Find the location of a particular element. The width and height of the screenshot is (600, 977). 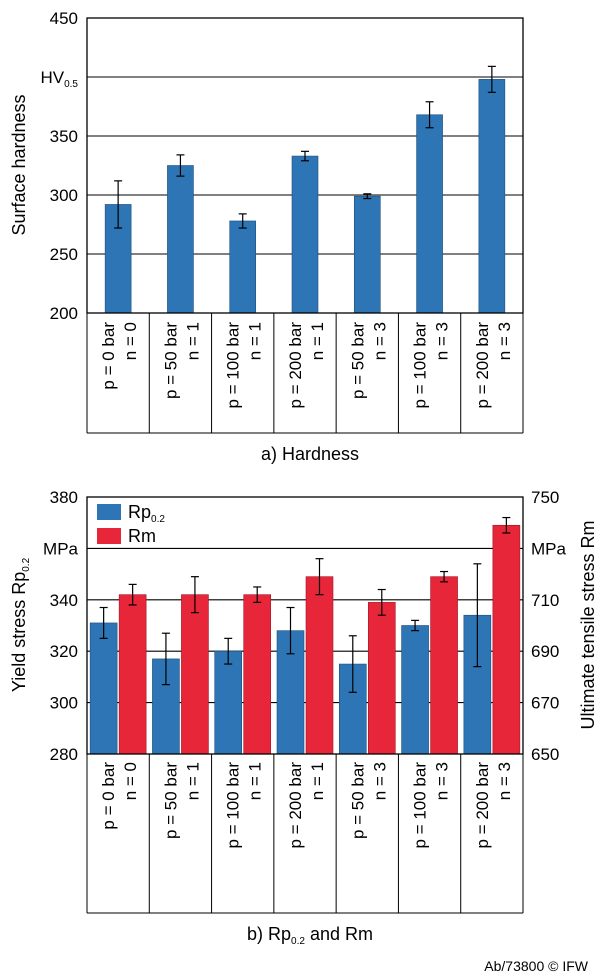

chart-a-unit-main: HV is located at coordinates (52, 77).